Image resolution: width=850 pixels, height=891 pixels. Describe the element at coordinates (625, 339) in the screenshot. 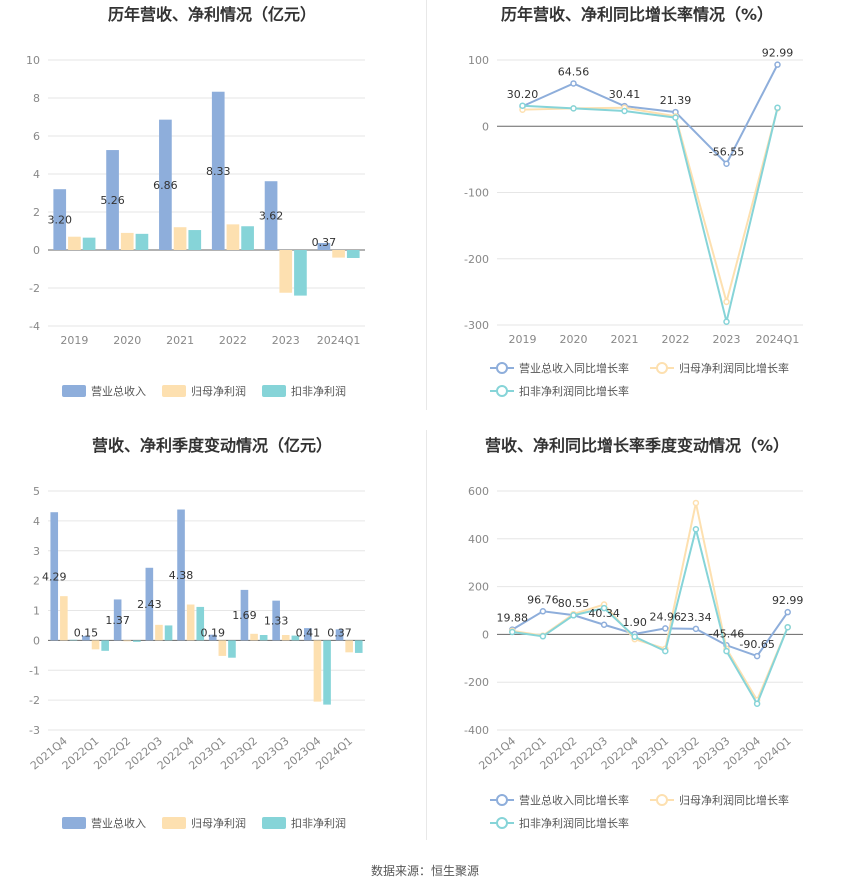

I see `x-tick-label: 2021` at that location.